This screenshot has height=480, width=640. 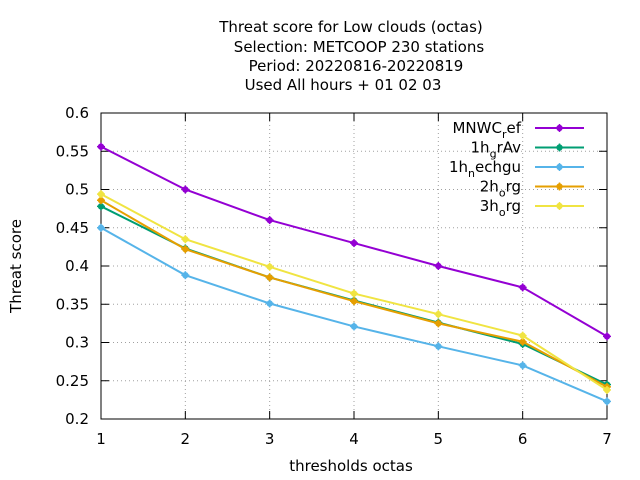 What do you see at coordinates (16, 266) in the screenshot?
I see `y-axis-label: Threat score` at bounding box center [16, 266].